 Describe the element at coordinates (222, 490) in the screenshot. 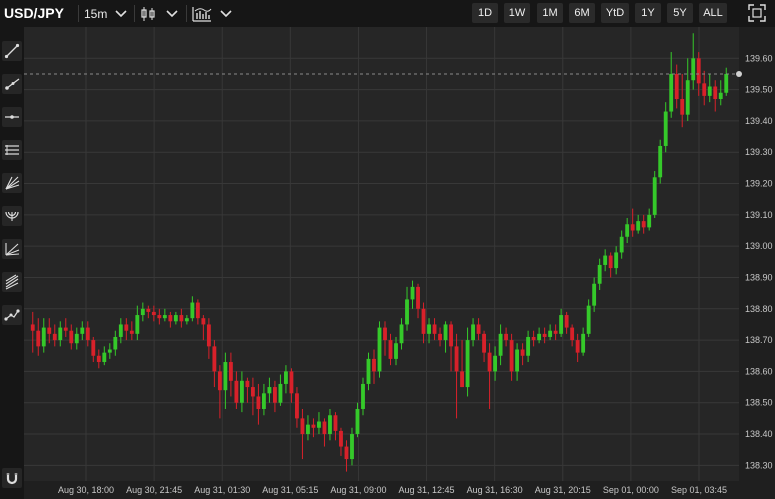

I see `time-tick-label: Aug 31, 01:30` at that location.